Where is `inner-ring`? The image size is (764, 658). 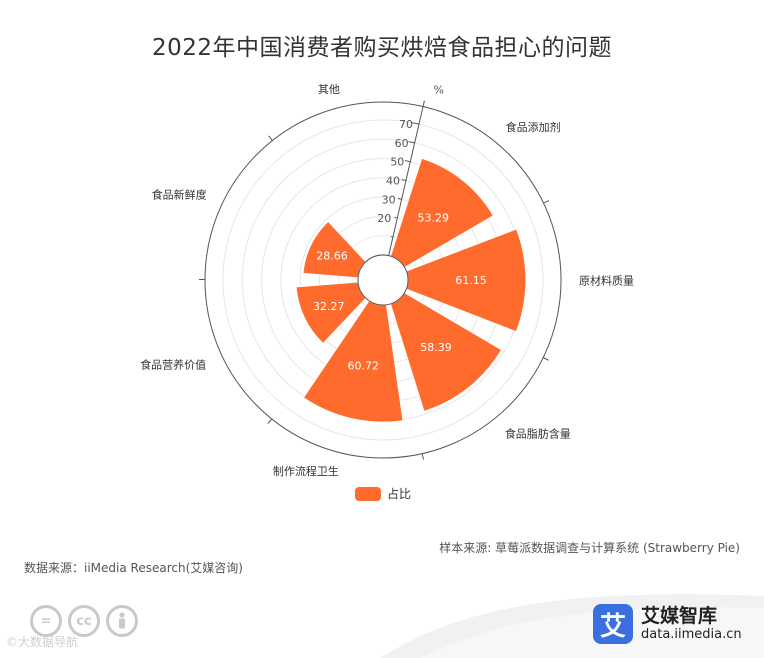 inner-ring is located at coordinates (383, 280).